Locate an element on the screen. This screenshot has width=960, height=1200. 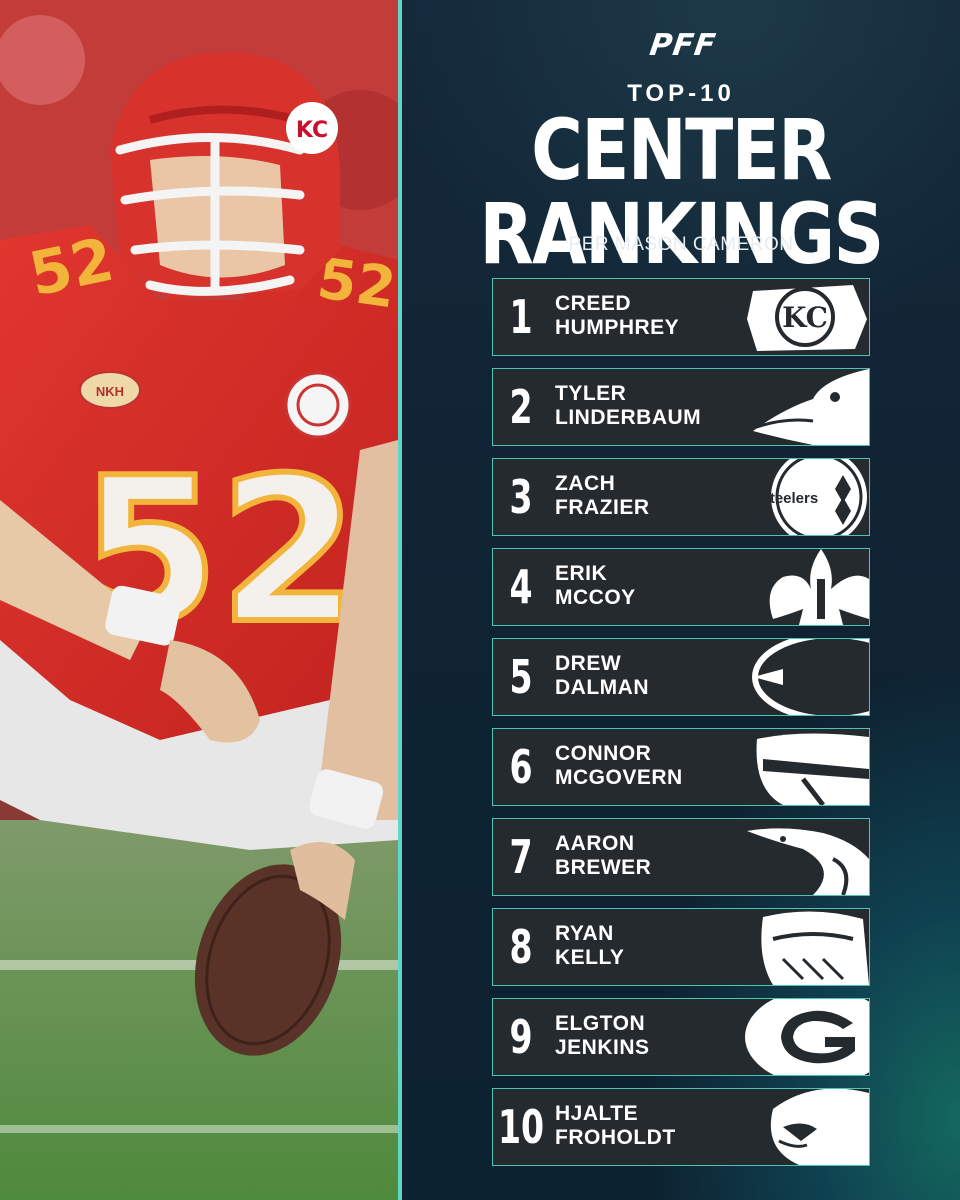
ranking-row: 4 ERIK MCCOY is located at coordinates (681, 587).